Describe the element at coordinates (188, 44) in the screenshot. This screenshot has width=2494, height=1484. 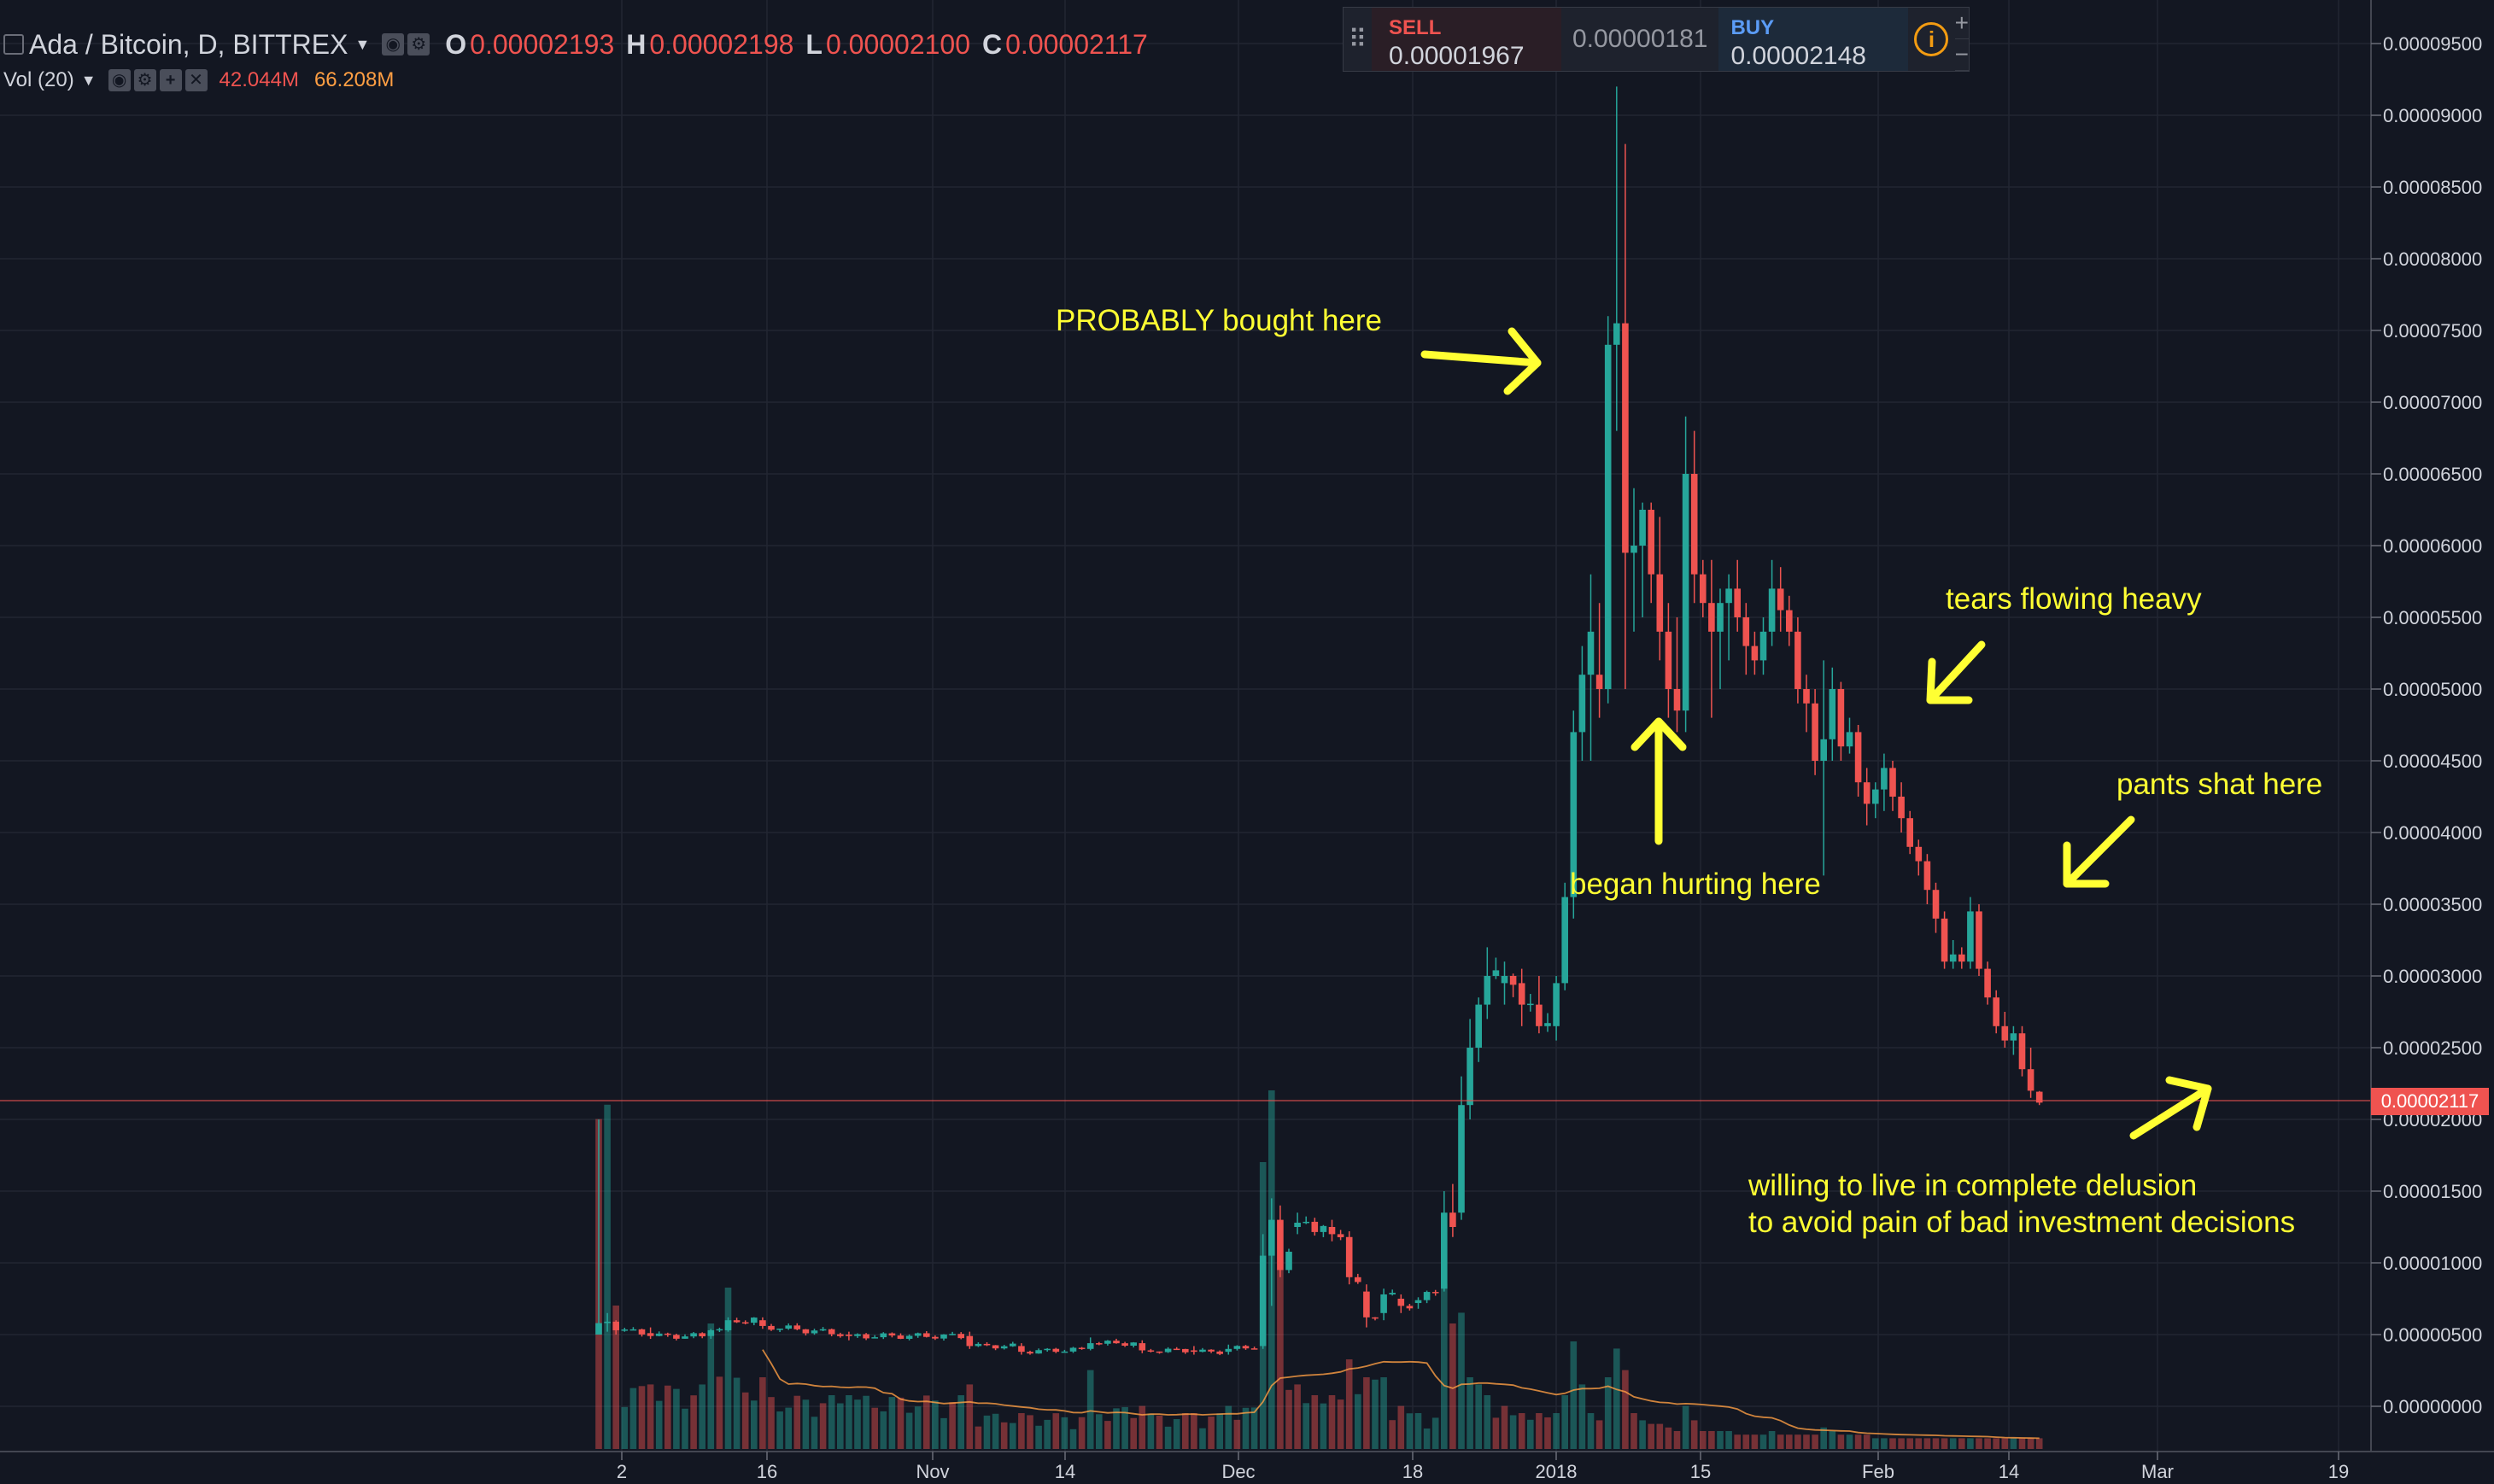
I see `symbol-title: Ada / Bitcoin, D, BITTREX` at that location.